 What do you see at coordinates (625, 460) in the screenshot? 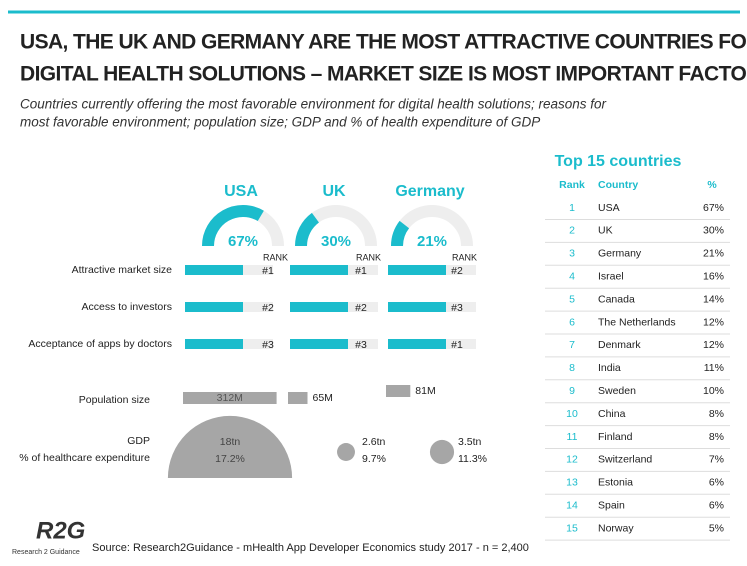
I see `country-cell: Switzerland` at bounding box center [625, 460].